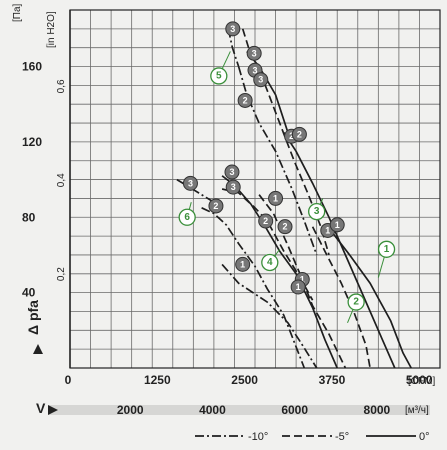 This screenshot has width=447, height=450. What do you see at coordinates (244, 380) in the screenshot?
I see `x-tick-label-cfm: 2500` at bounding box center [244, 380].